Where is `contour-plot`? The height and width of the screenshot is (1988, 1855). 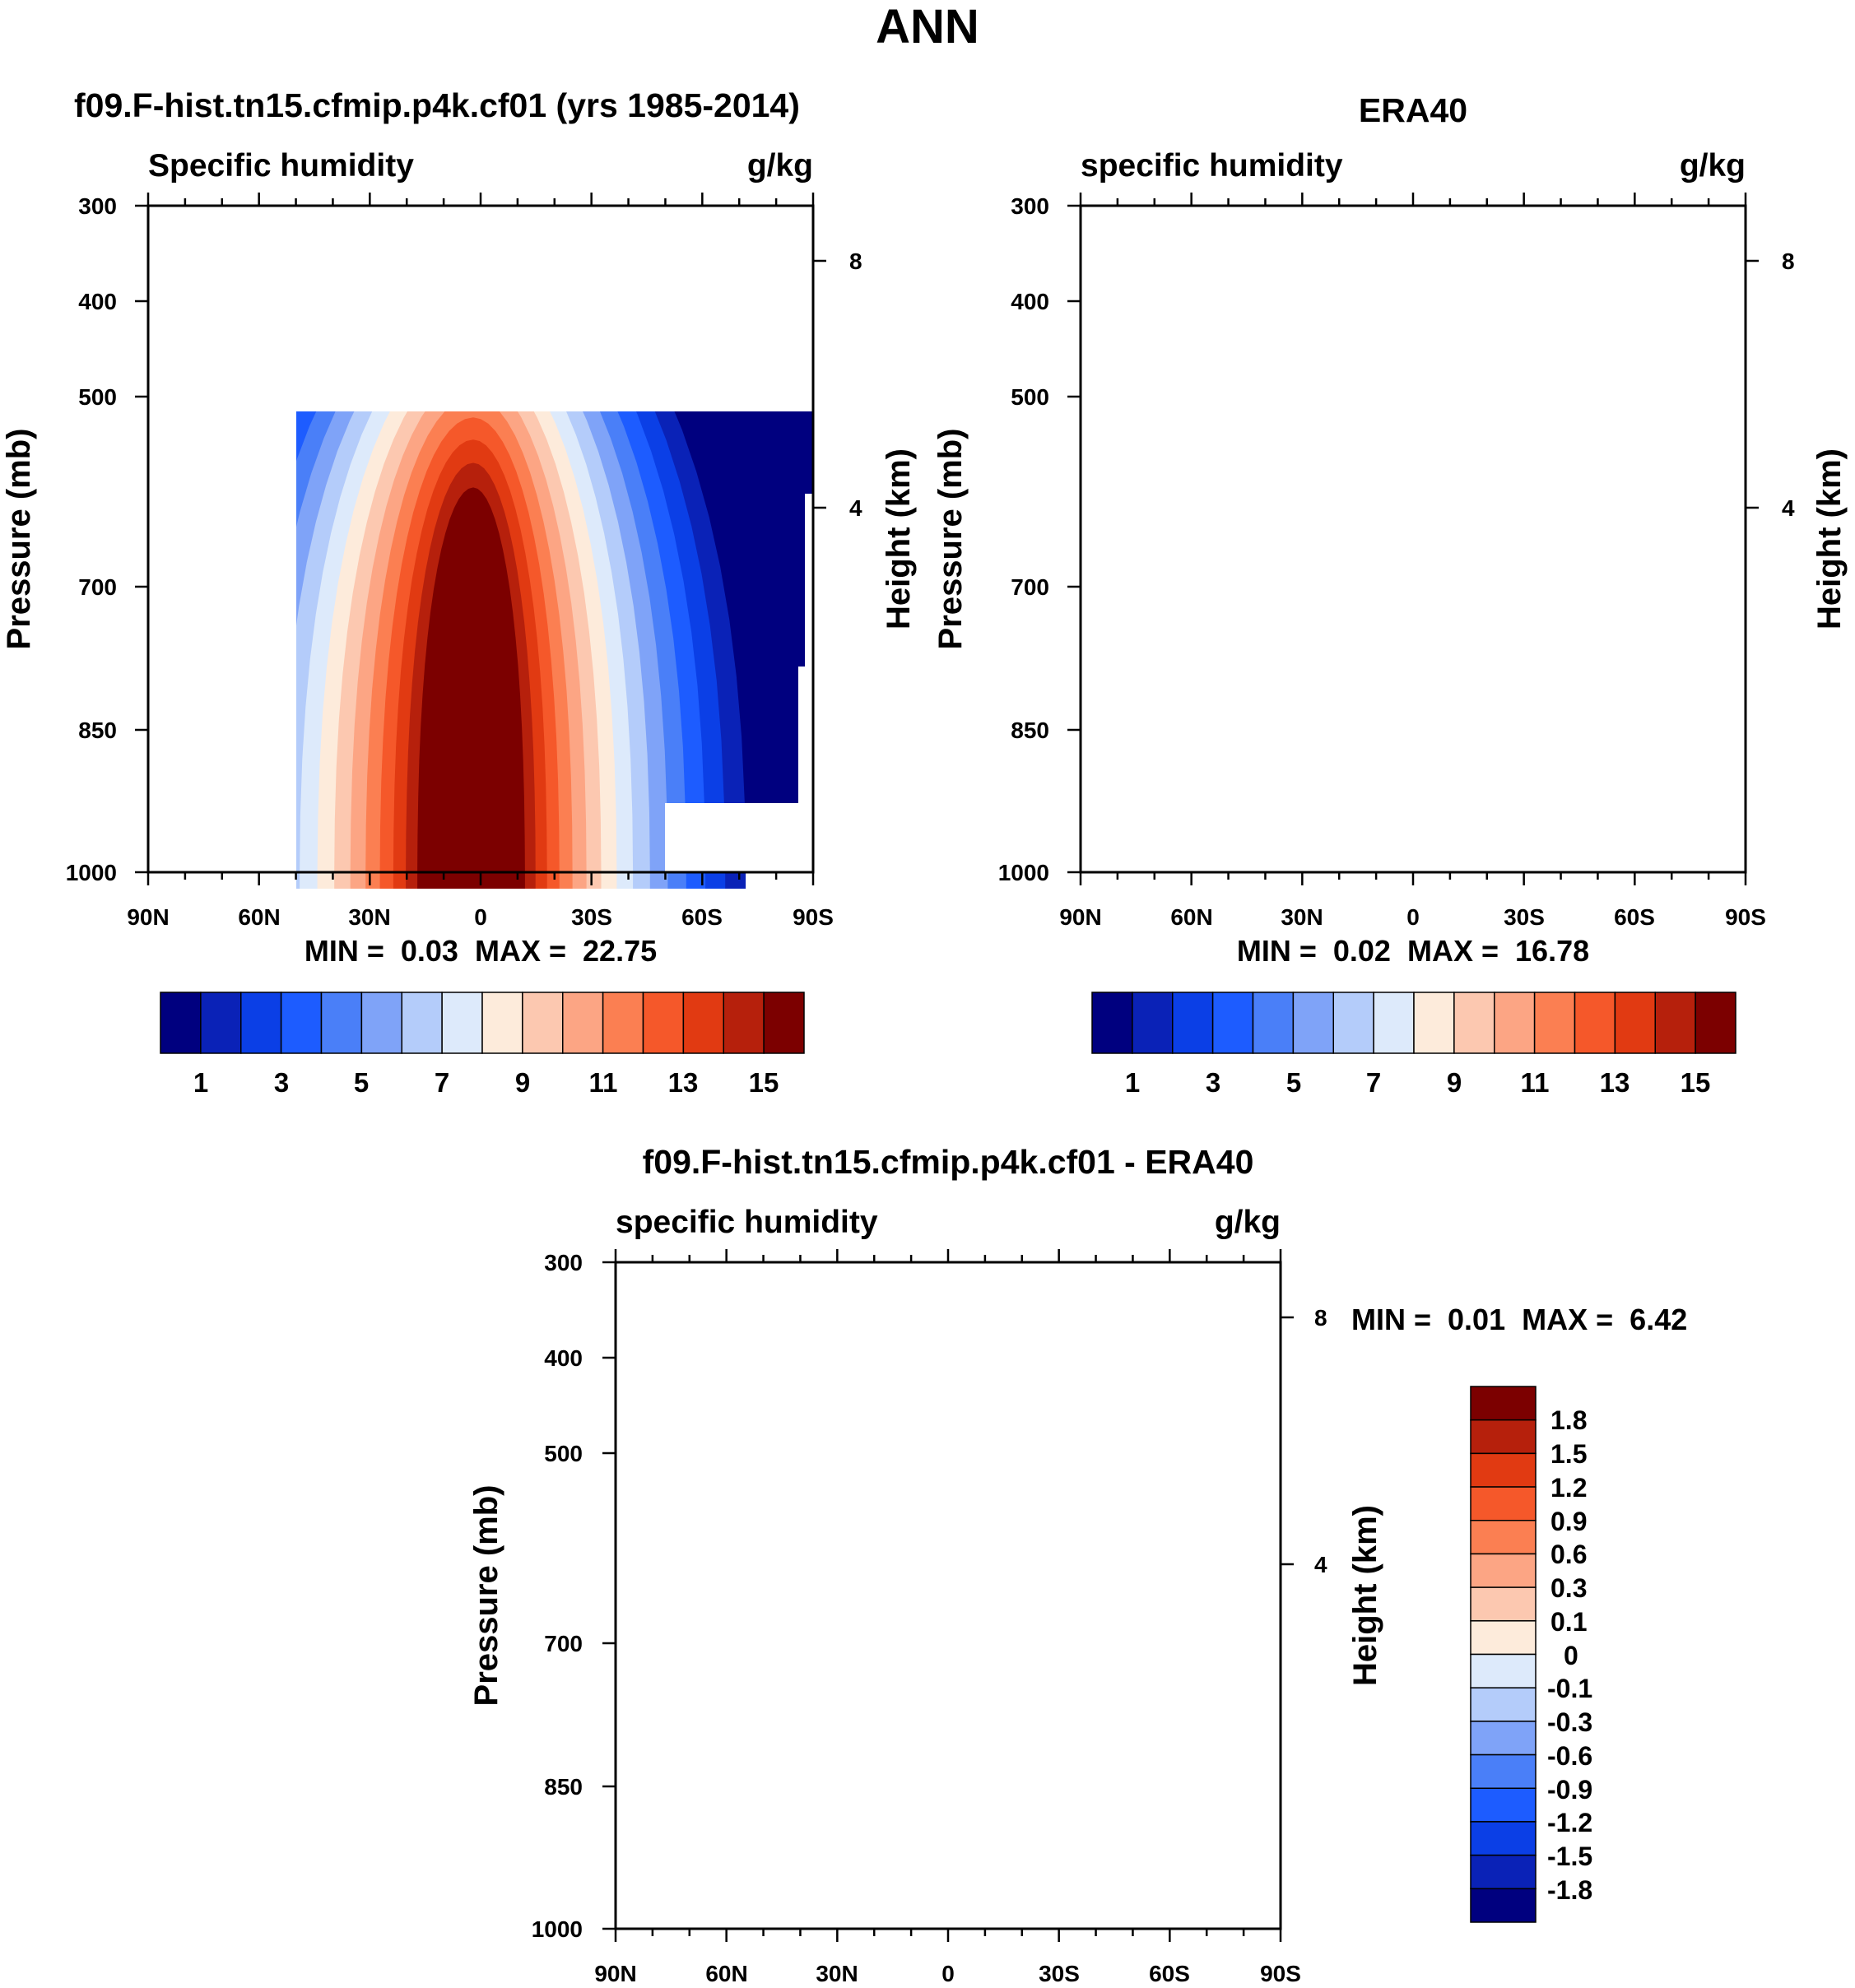 contour-plot is located at coordinates (481, 541).